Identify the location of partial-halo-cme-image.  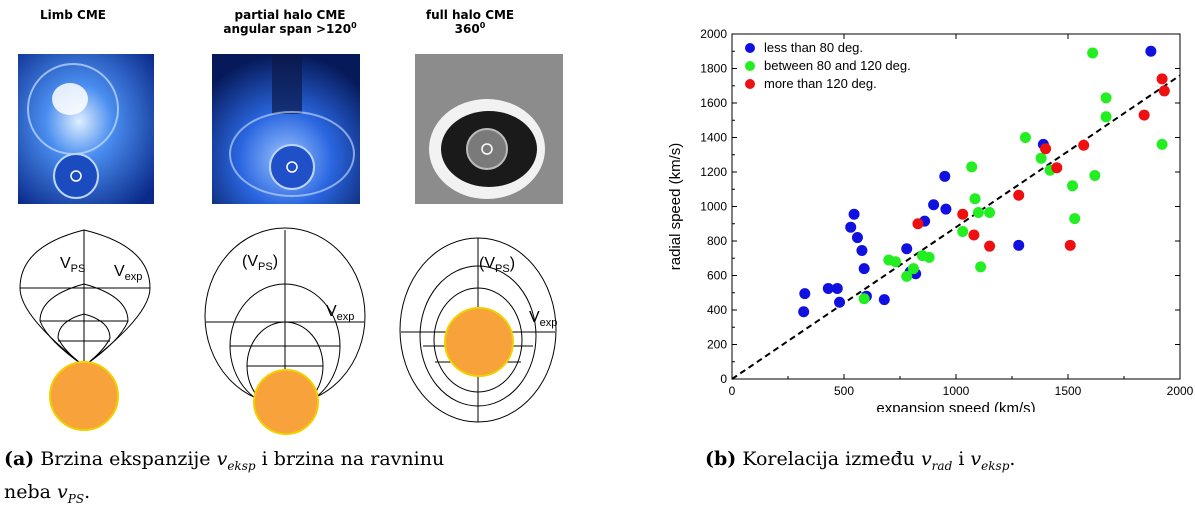
(286, 129).